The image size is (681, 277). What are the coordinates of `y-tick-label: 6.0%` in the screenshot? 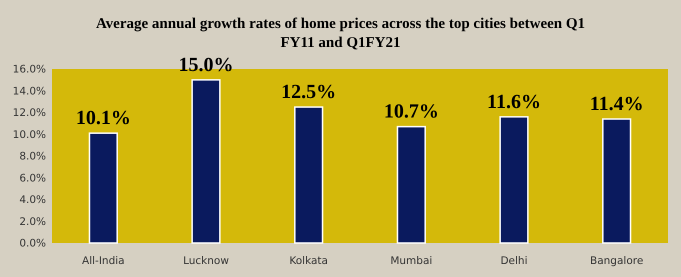 It's located at (32, 178).